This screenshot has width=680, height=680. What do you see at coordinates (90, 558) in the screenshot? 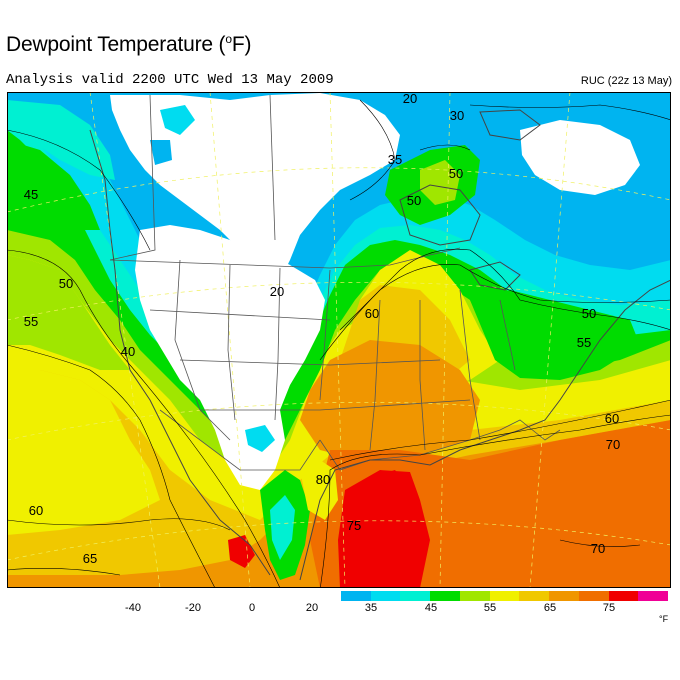
I see `contour-label: 65` at bounding box center [90, 558].